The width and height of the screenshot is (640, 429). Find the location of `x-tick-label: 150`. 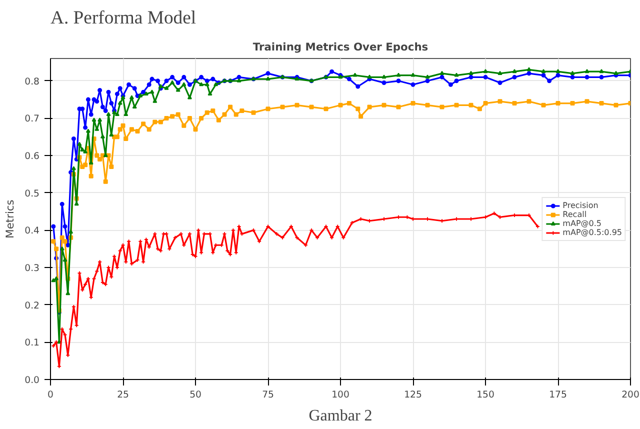

x-tick-label: 150 is located at coordinates (485, 395).